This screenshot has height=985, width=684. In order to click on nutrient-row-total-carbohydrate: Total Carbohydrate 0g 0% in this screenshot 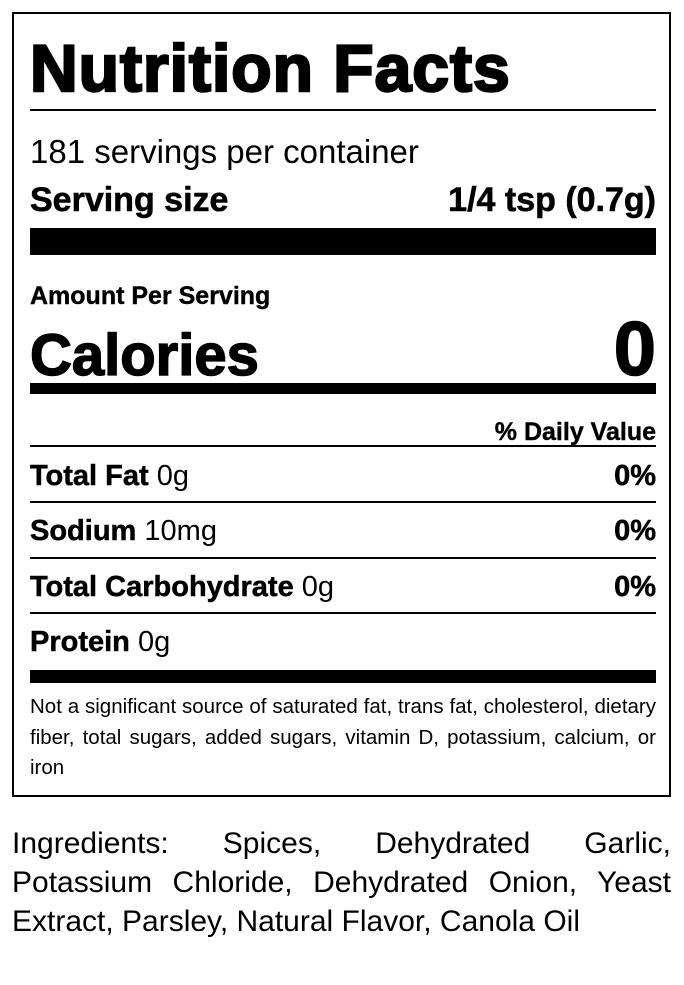, I will do `click(343, 587)`.